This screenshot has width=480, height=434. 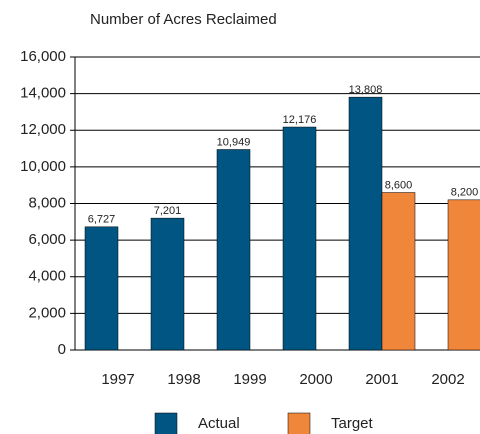 I want to click on y-tick-label: 2,000, so click(x=47, y=312).